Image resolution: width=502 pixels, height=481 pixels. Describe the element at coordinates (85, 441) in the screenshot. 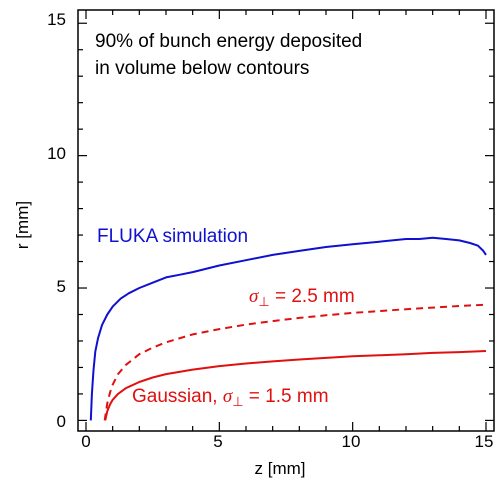

I see `x-tick-label-0: 0` at that location.